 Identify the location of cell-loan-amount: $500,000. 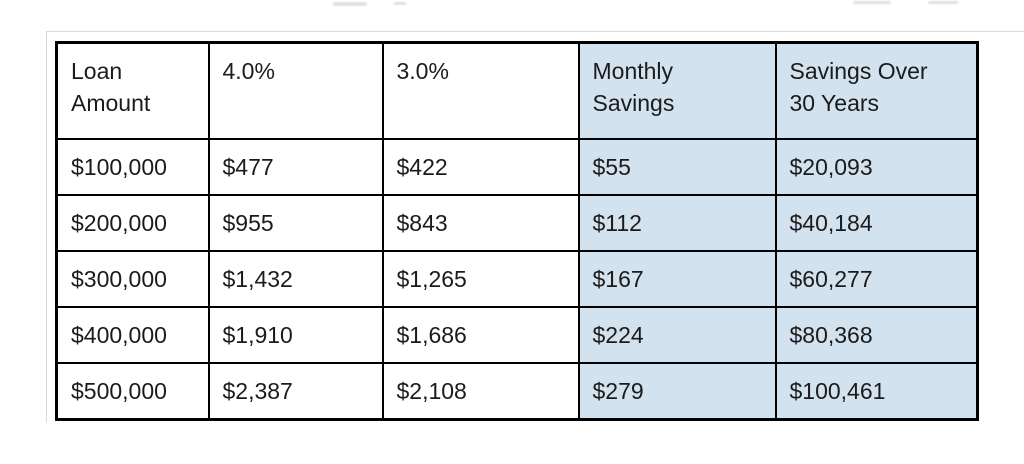
(132, 391).